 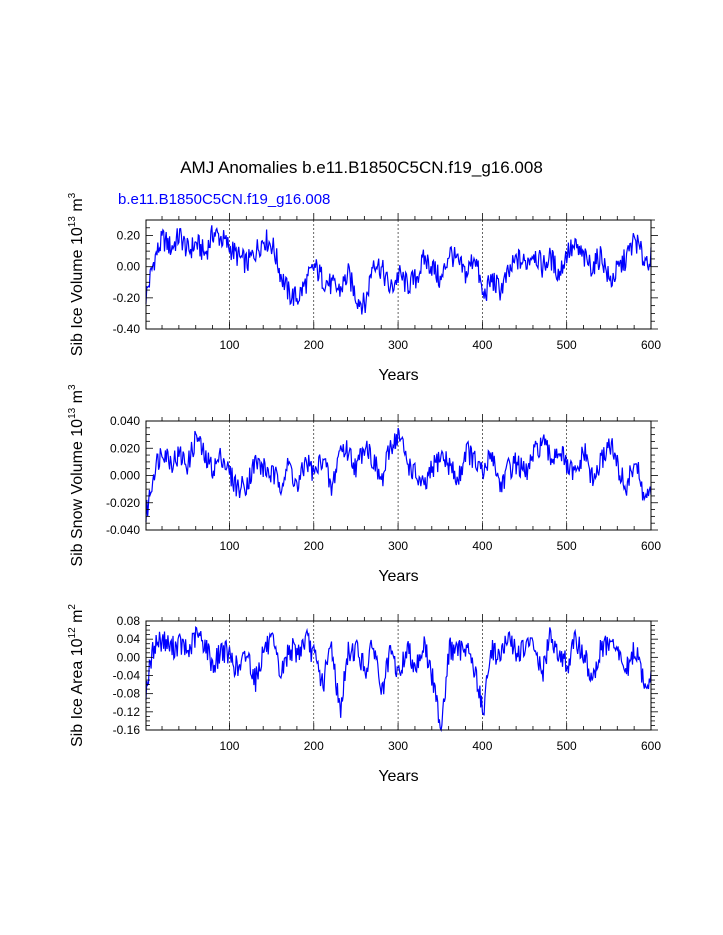 I want to click on y-tick-label: -0.20, so click(x=127, y=298).